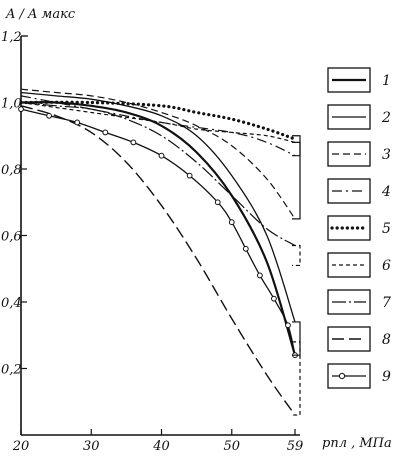  I want to click on y-tick-label: 1,0, so click(11, 104).